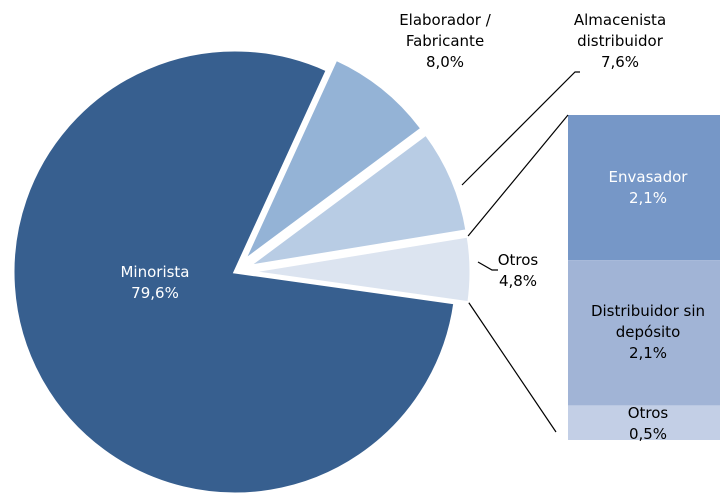 This screenshot has width=720, height=495. I want to click on slice-value: 8,0%, so click(445, 62).